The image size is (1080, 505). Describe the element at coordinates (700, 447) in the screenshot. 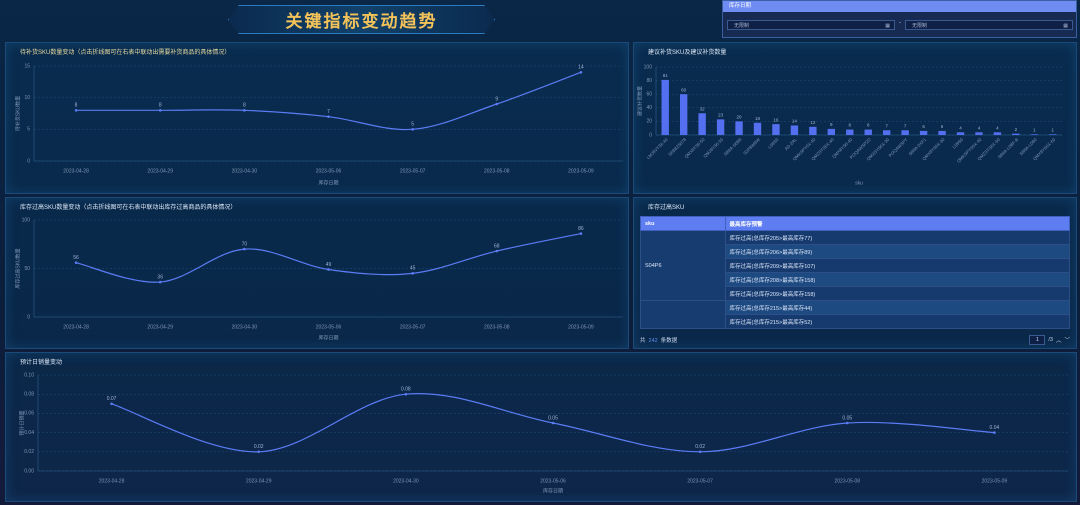

I see `data-label: 0.02` at that location.